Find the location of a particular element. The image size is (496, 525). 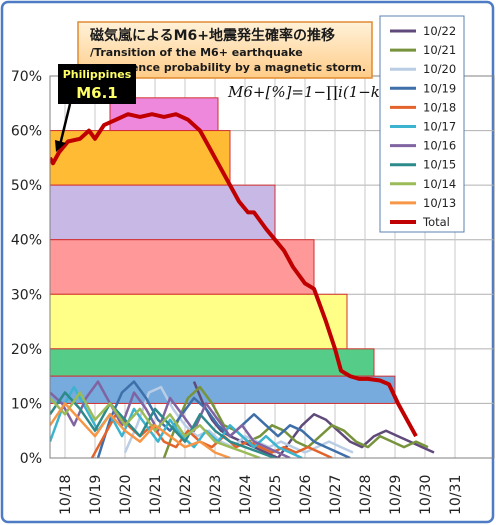

legend-label: 10/20 is located at coordinates (439, 69).